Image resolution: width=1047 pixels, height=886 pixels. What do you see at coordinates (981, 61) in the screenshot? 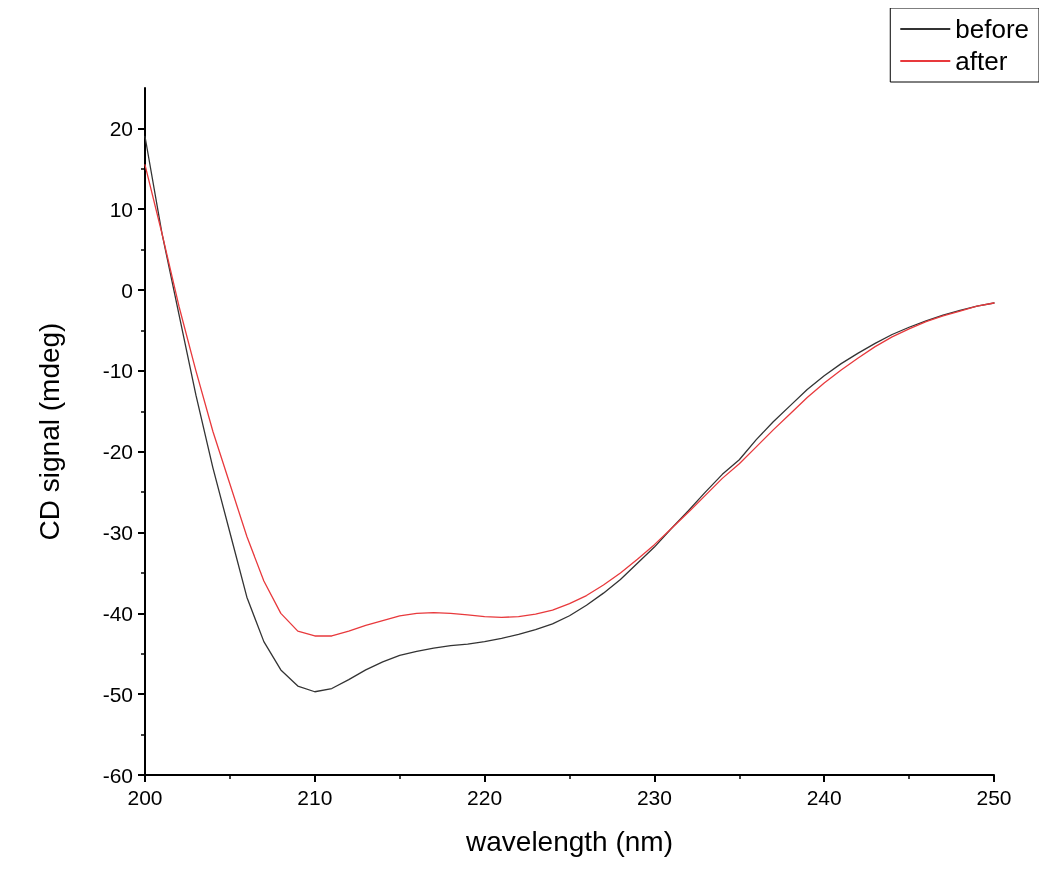
I see `legend-label: after` at bounding box center [981, 61].